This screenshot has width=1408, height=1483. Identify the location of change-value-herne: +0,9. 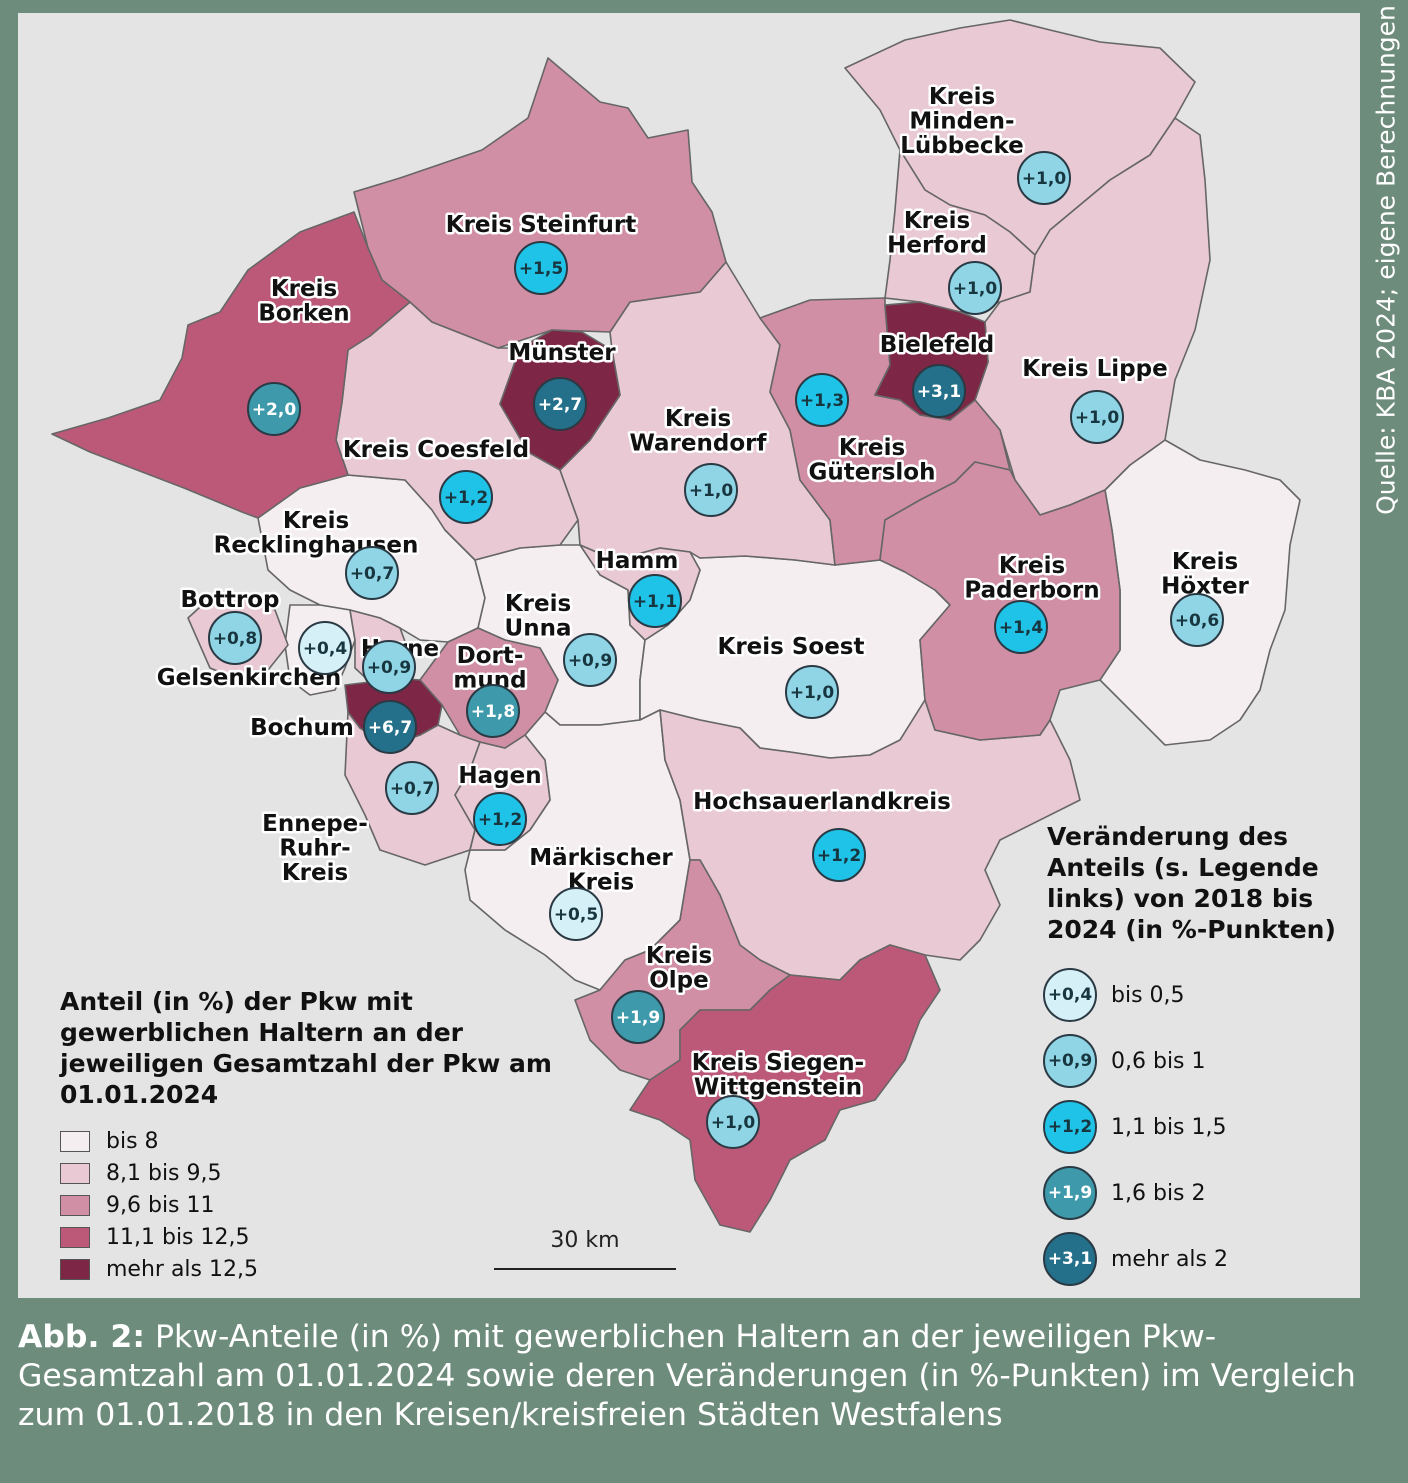
(389, 668).